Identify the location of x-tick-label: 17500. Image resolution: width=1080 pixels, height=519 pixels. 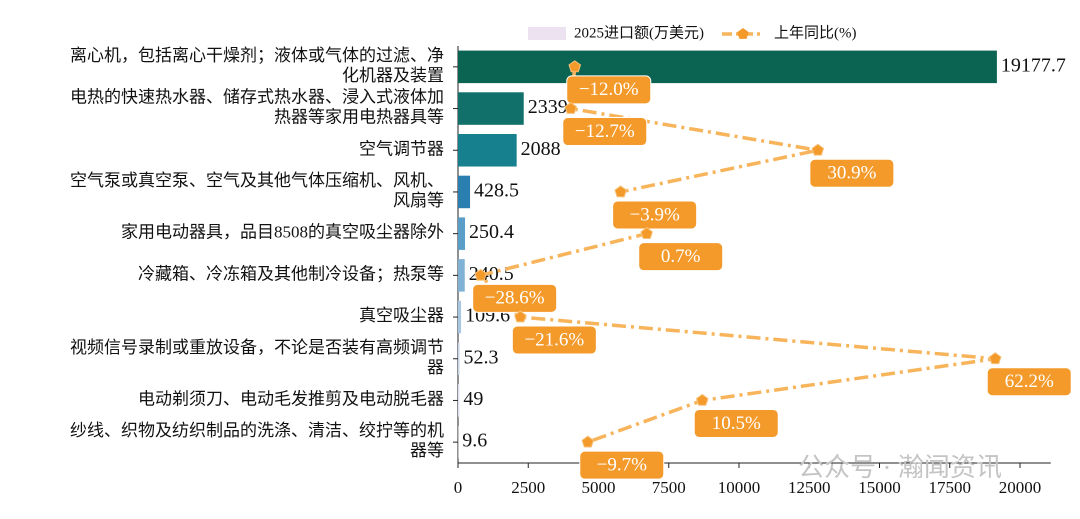
(950, 487).